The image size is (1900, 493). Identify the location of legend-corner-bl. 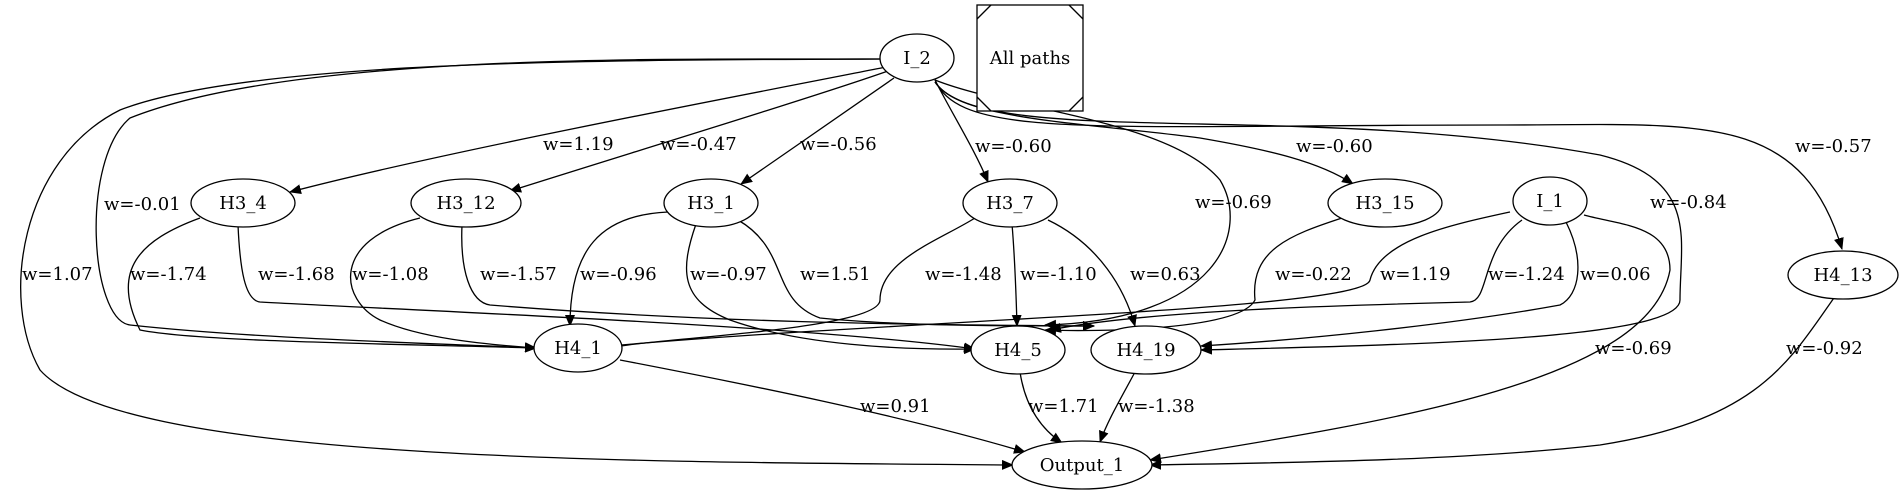
(984, 104).